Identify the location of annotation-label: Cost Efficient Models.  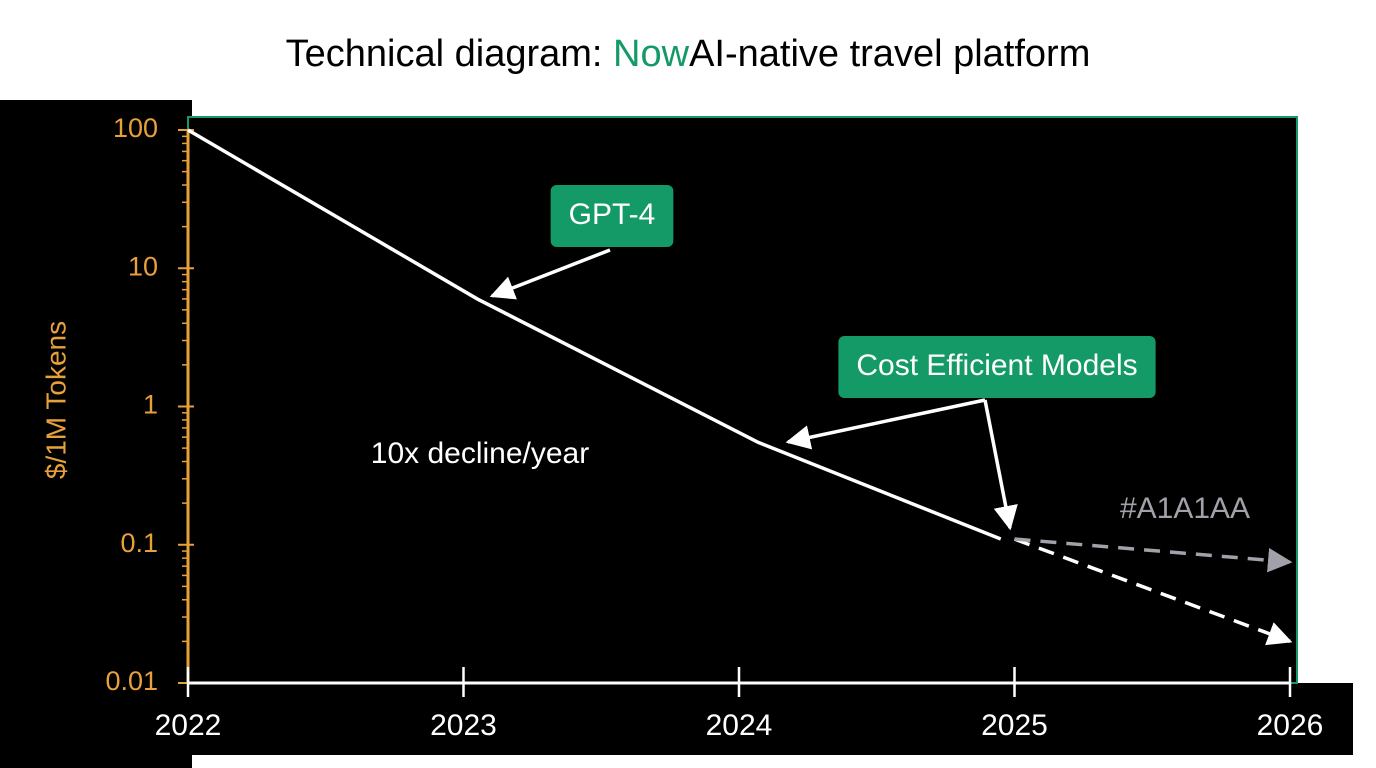
(996, 365).